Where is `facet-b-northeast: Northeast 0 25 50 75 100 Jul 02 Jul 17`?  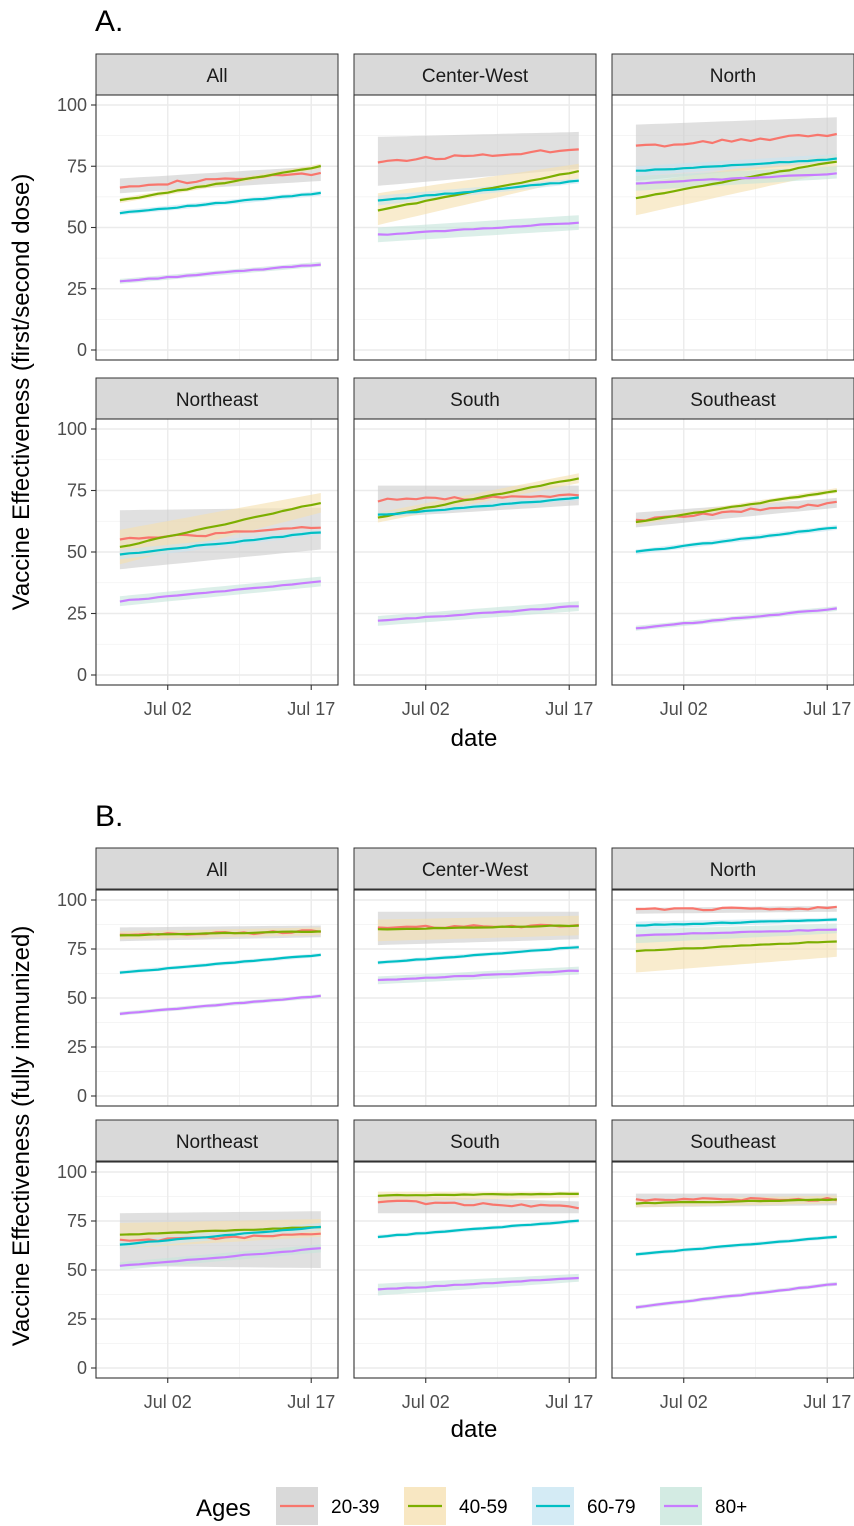
facet-b-northeast: Northeast 0 25 50 75 100 Jul 02 Jul 17 is located at coordinates (198, 1265).